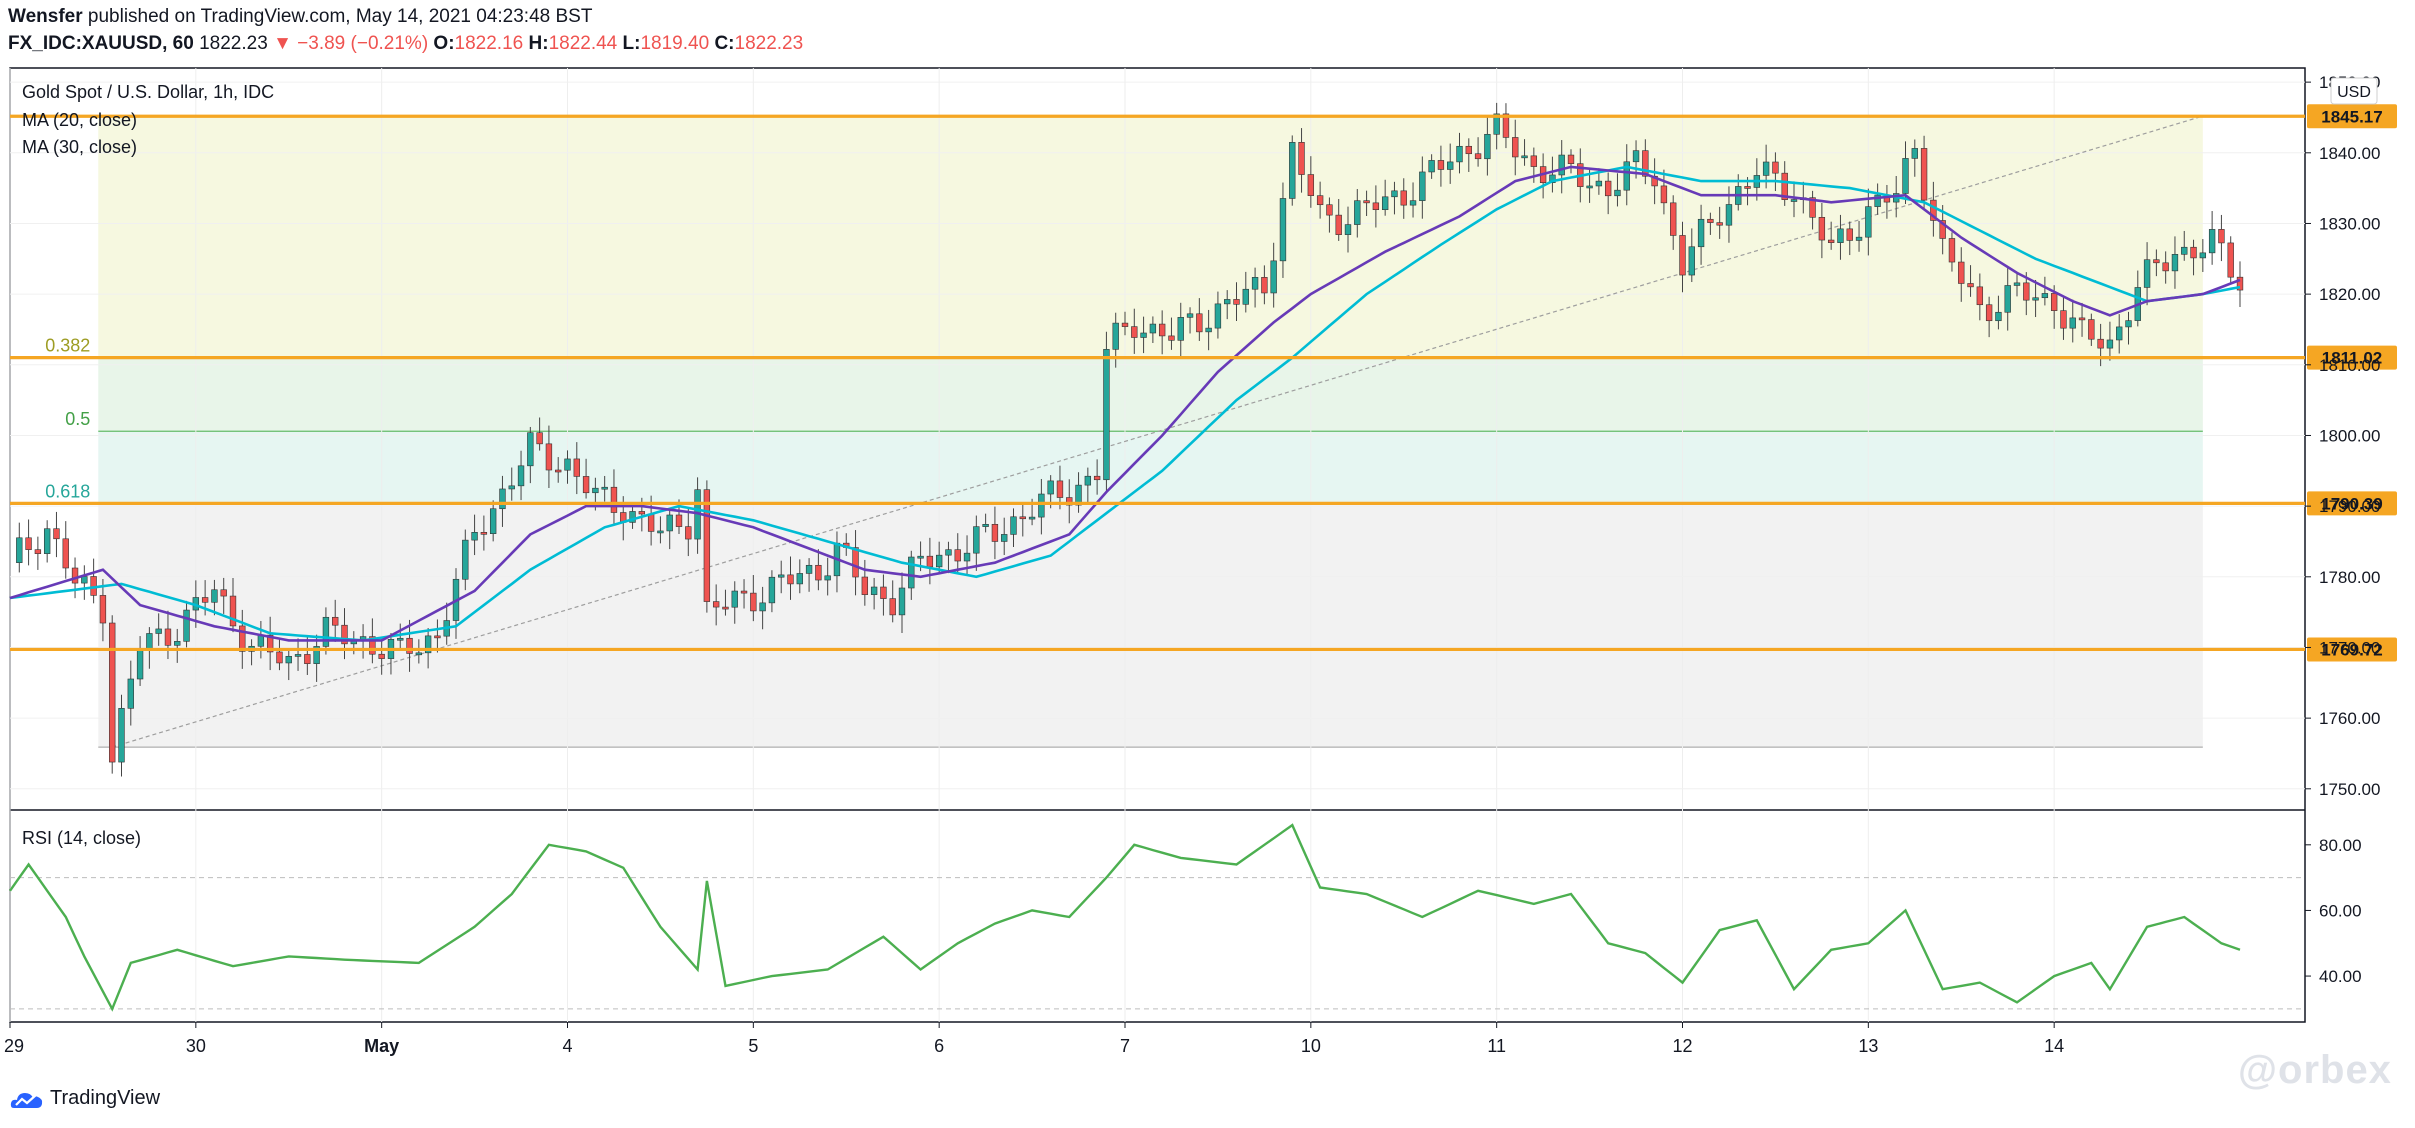 The height and width of the screenshot is (1128, 2415). What do you see at coordinates (2349, 718) in the screenshot?
I see `price-tick-label: 1760.00` at bounding box center [2349, 718].